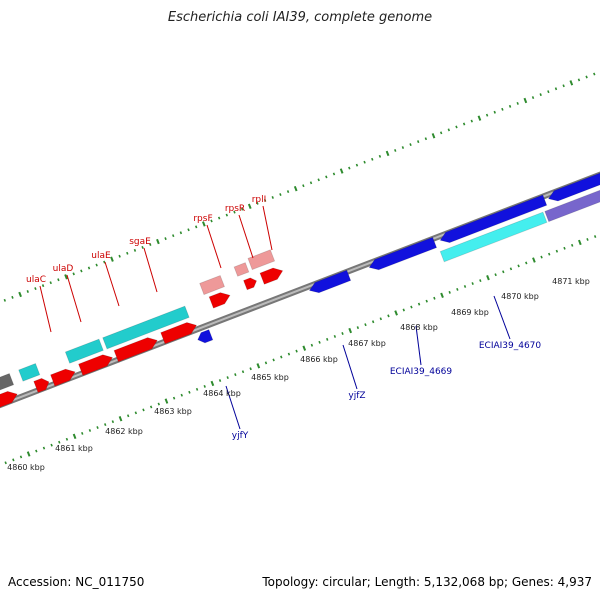 The image size is (600, 600). I want to click on gene-label-rpsR: rpsR, so click(235, 209).